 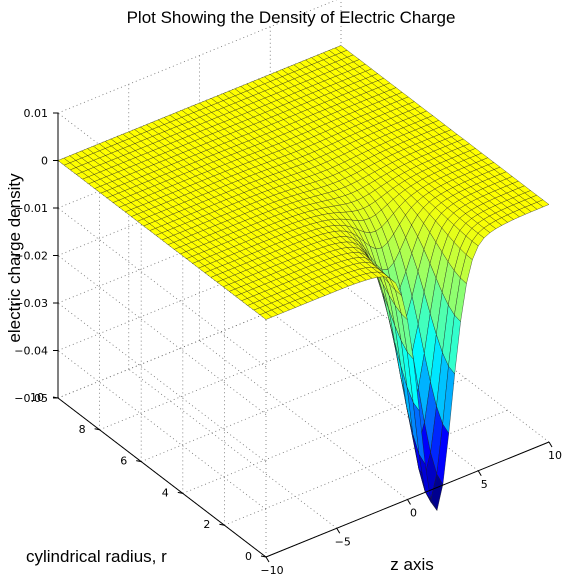 I want to click on r-tick-label: 2, so click(x=206, y=524).